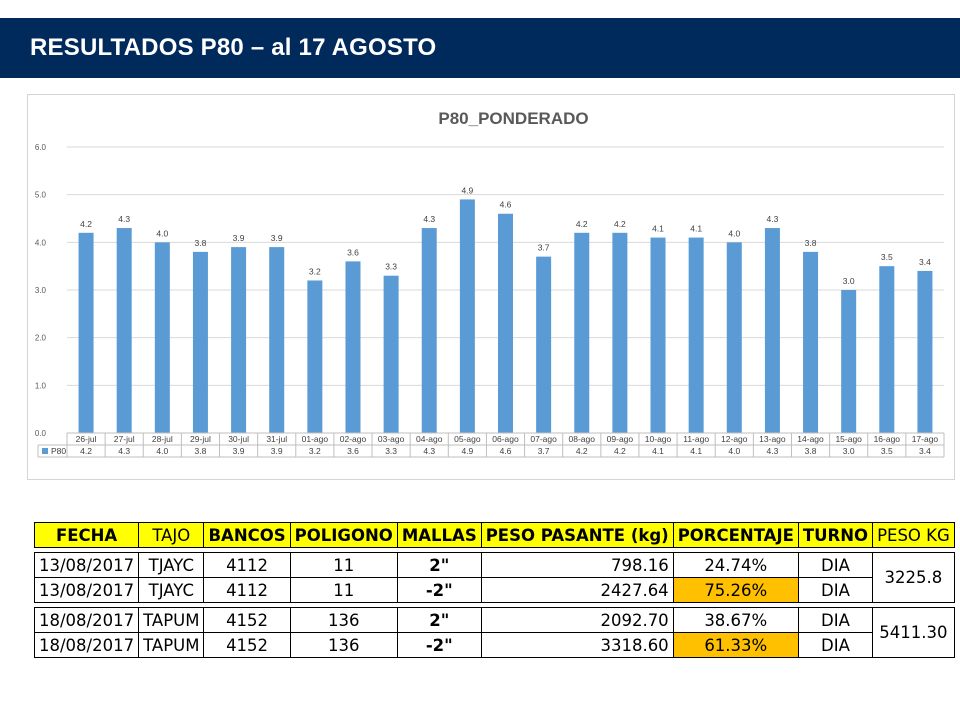 This screenshot has width=960, height=720. I want to click on header-fecha: FECHA, so click(86, 535).